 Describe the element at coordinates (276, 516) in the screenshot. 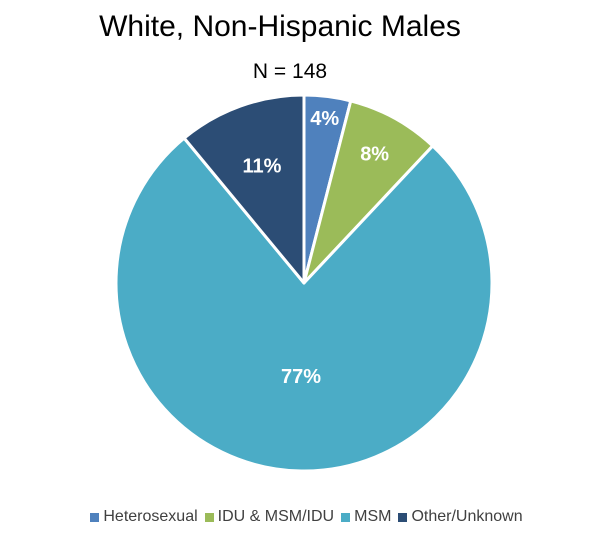

I see `legend-label: IDU & MSM/IDU` at that location.